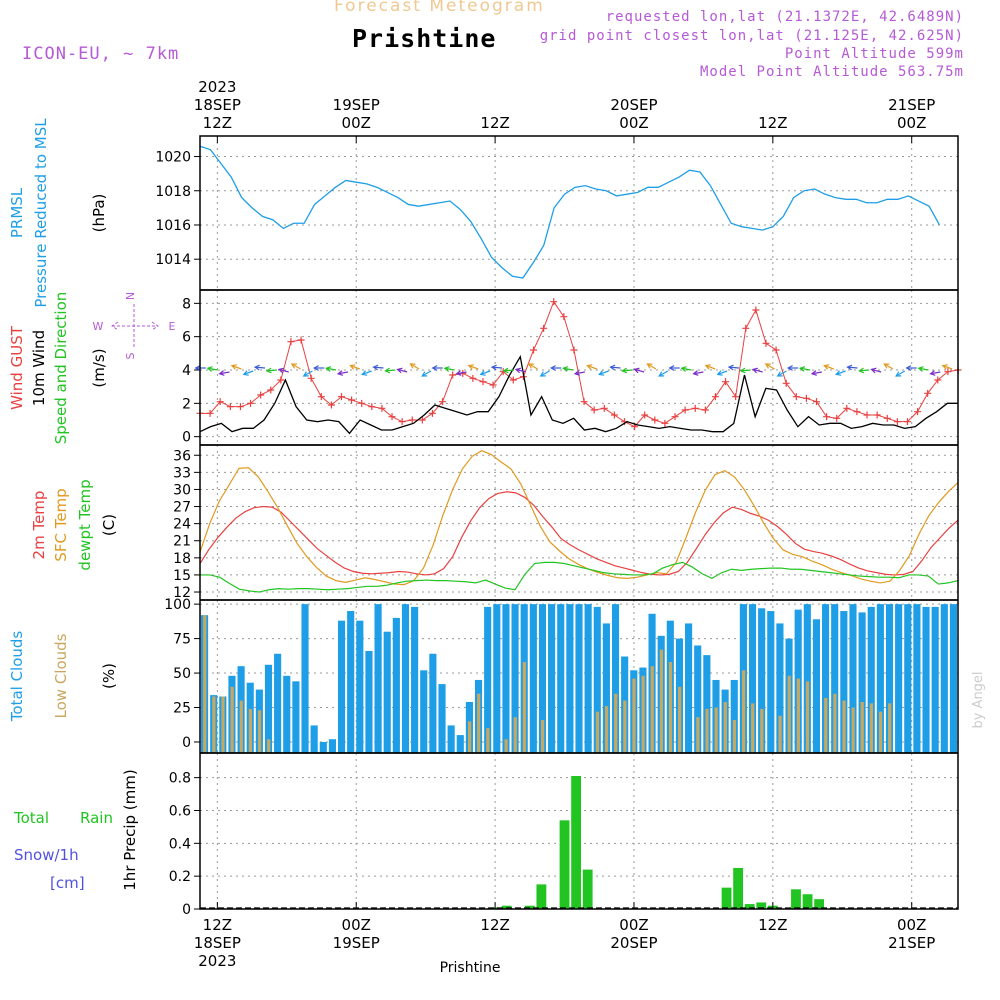 Image resolution: width=1000 pixels, height=1000 pixels. Describe the element at coordinates (356, 105) in the screenshot. I see `xtick-day-label-top: 19SEP` at that location.